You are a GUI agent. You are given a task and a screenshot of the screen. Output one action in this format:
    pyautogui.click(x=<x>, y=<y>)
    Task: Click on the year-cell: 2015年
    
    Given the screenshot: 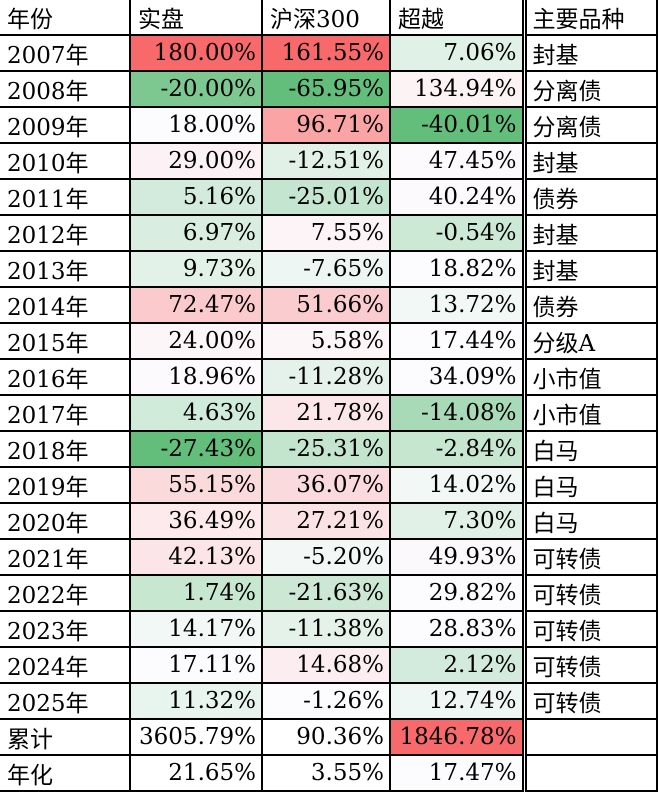 What is the action you would take?
    pyautogui.click(x=65, y=341)
    